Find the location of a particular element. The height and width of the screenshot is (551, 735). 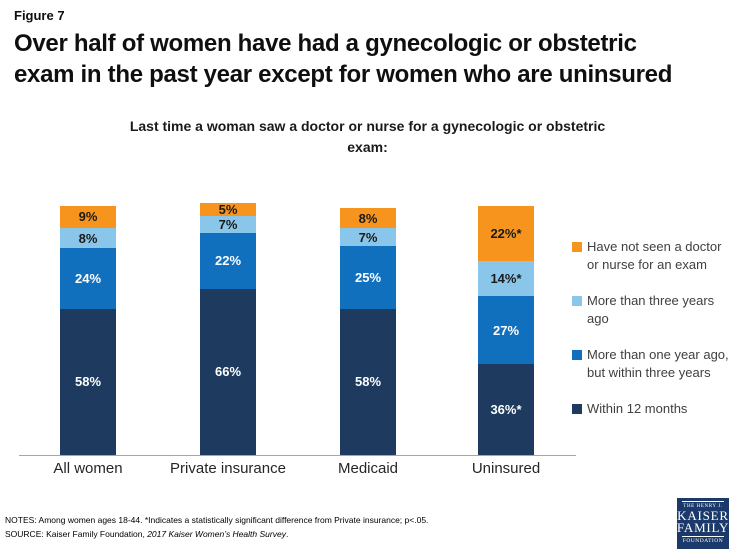

bar-value-label: 36%* is located at coordinates (506, 410).